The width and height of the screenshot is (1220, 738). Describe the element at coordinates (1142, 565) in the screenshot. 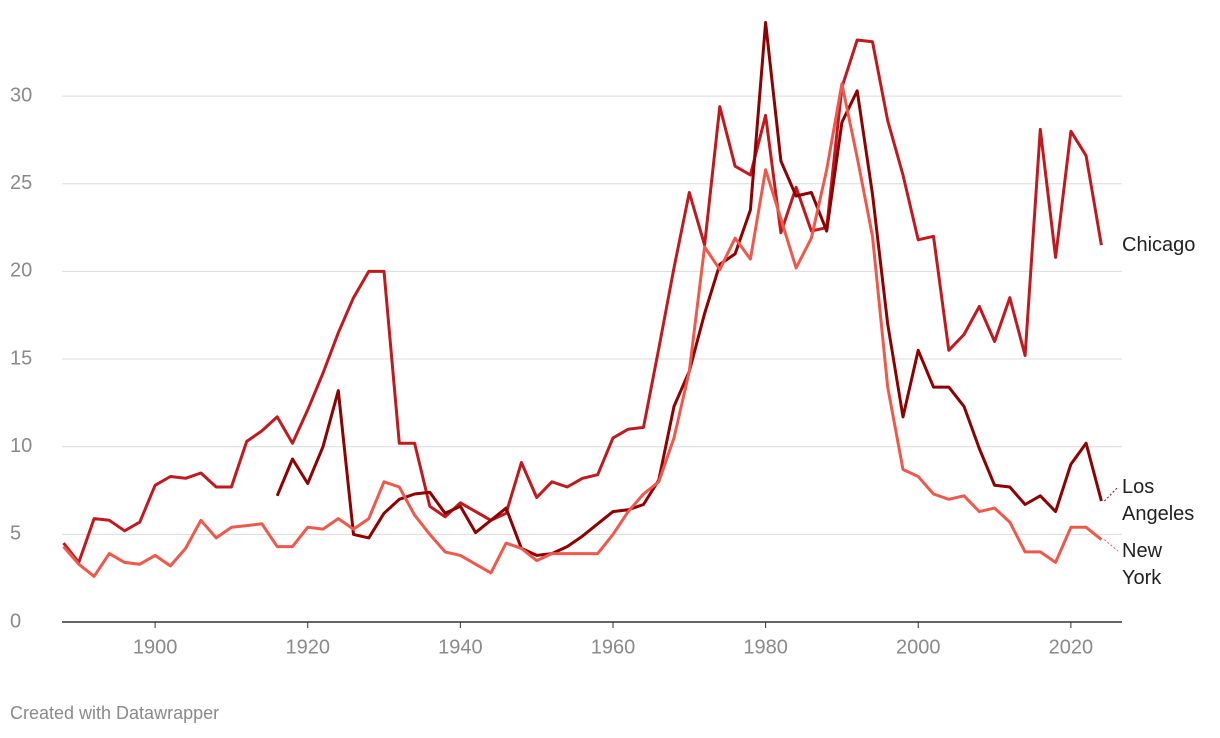

I see `series-label: New York` at that location.